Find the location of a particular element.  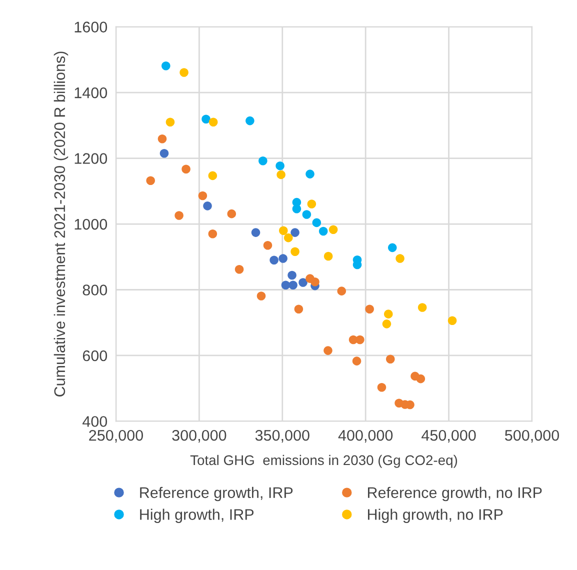

y-tick-label: 1200 is located at coordinates (91, 158).